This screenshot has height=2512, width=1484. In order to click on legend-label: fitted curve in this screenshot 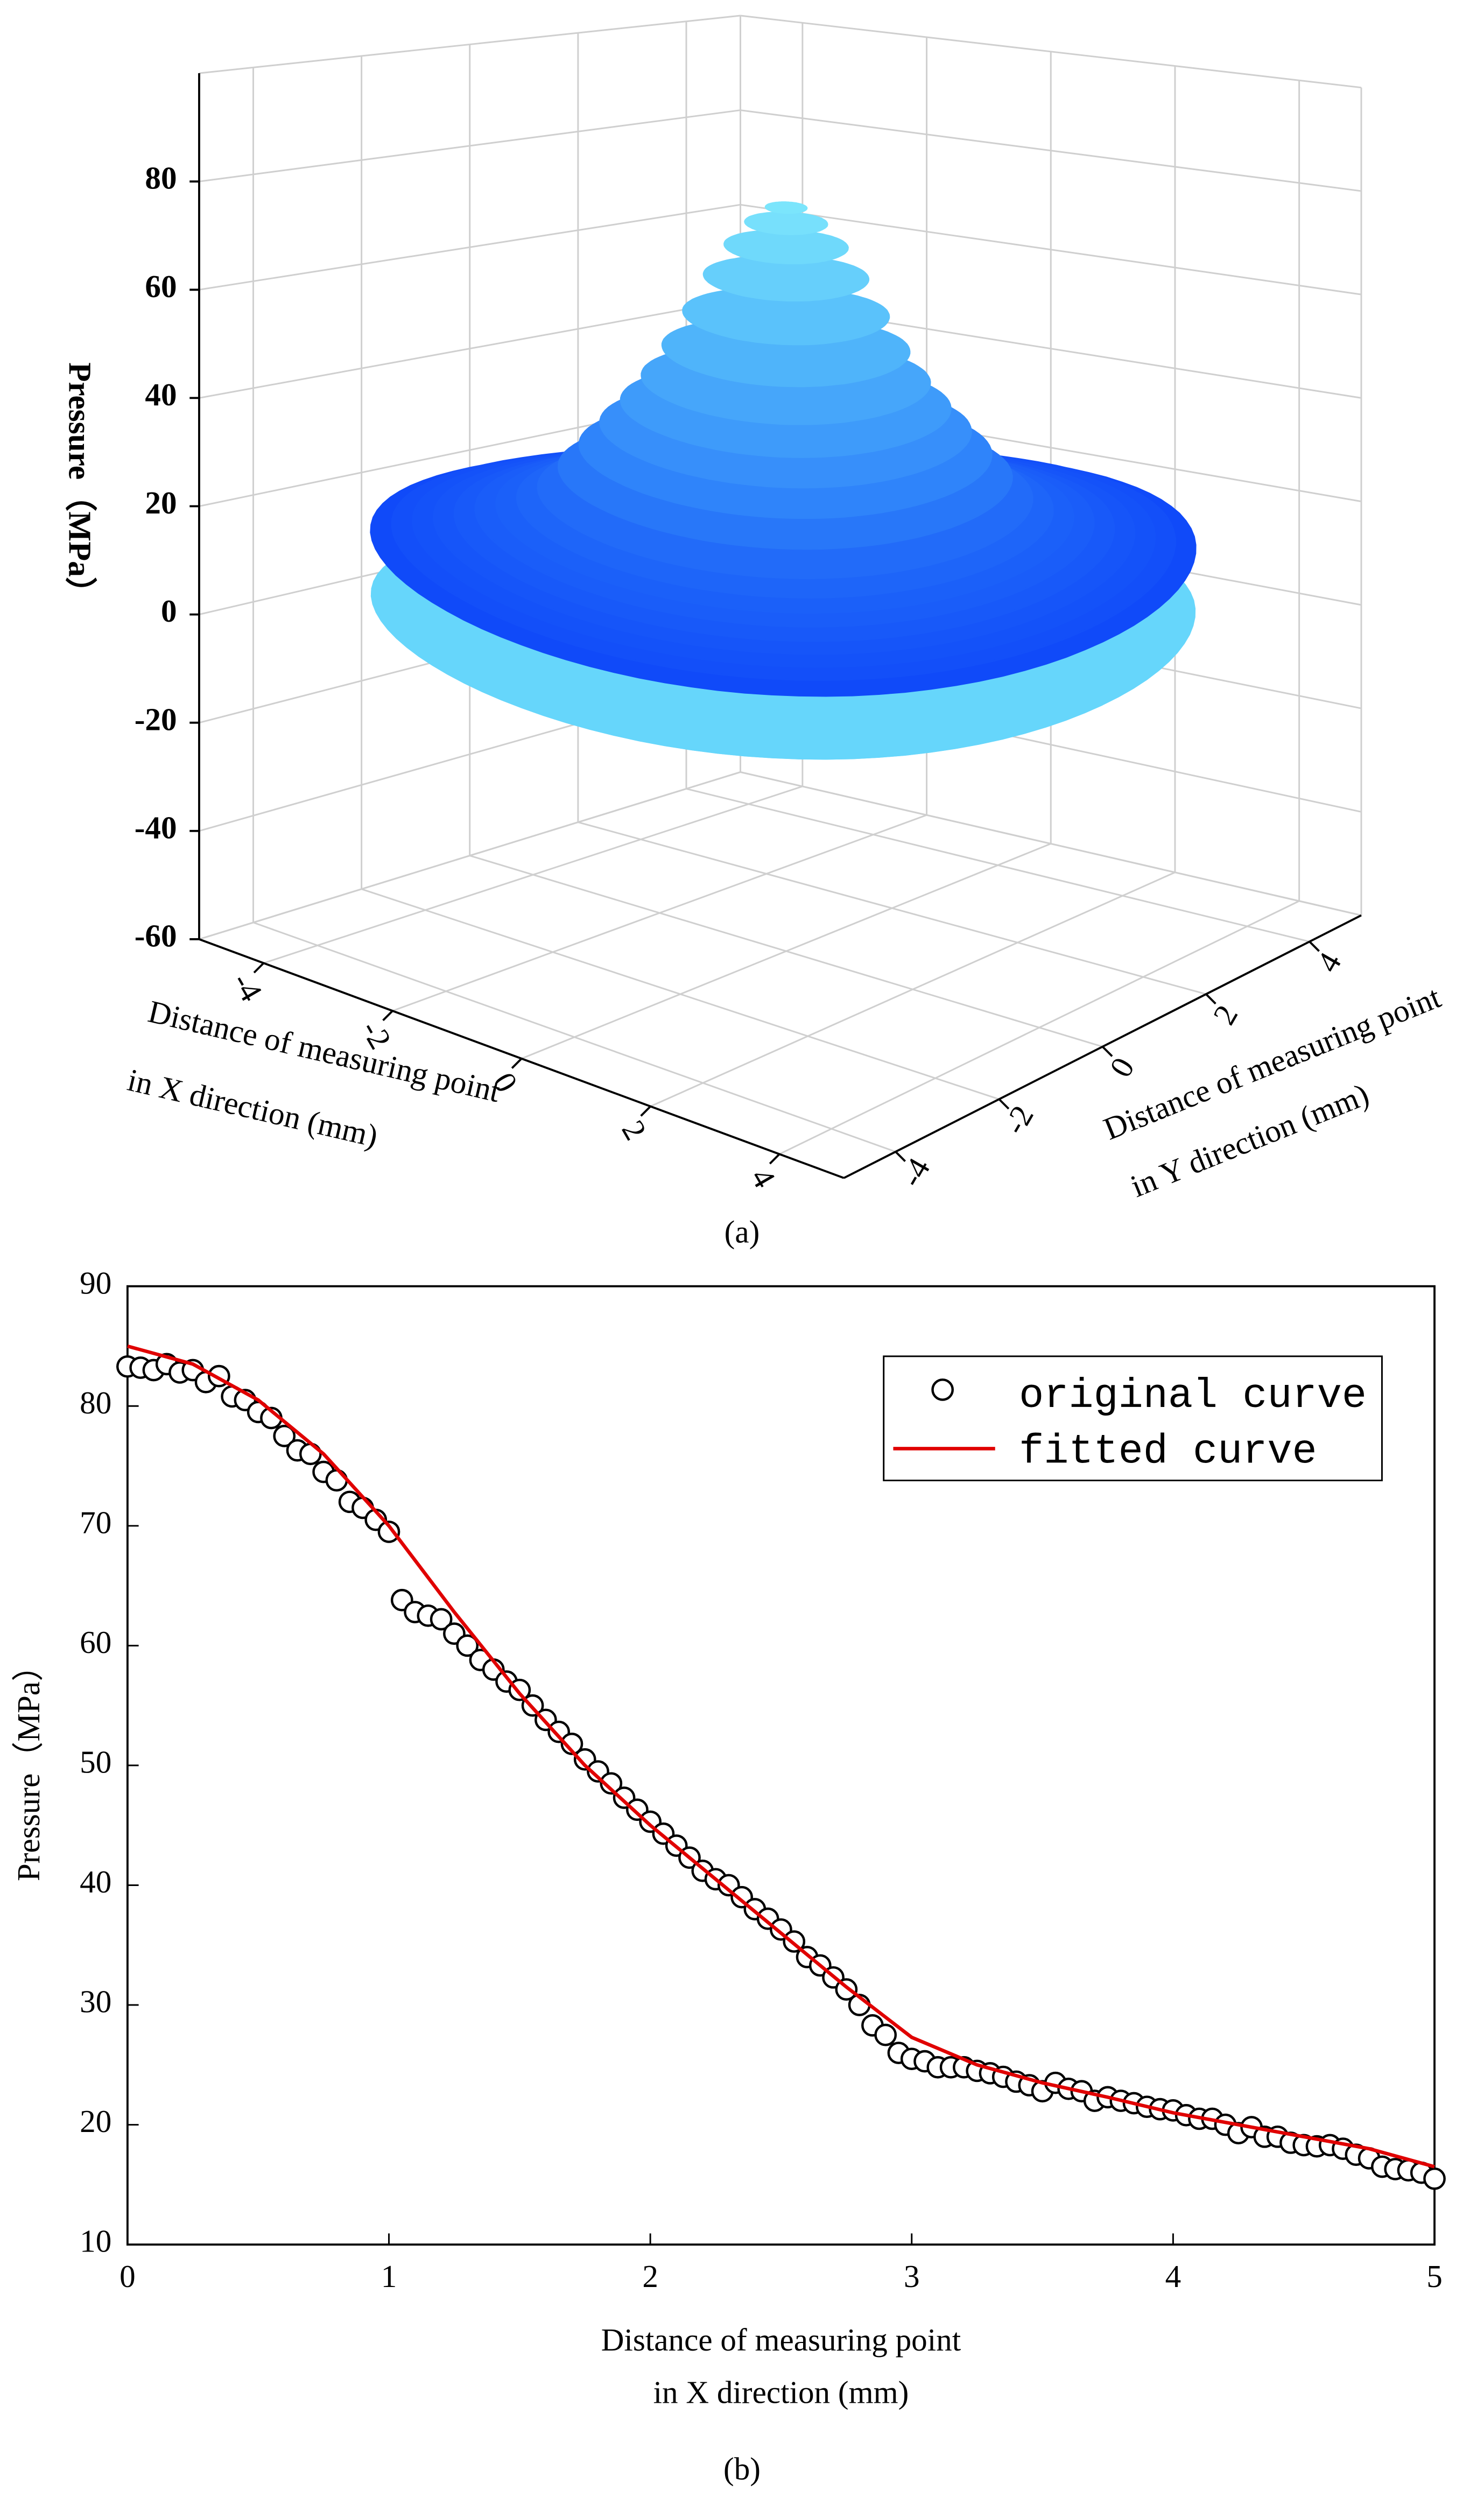, I will do `click(1168, 1452)`.